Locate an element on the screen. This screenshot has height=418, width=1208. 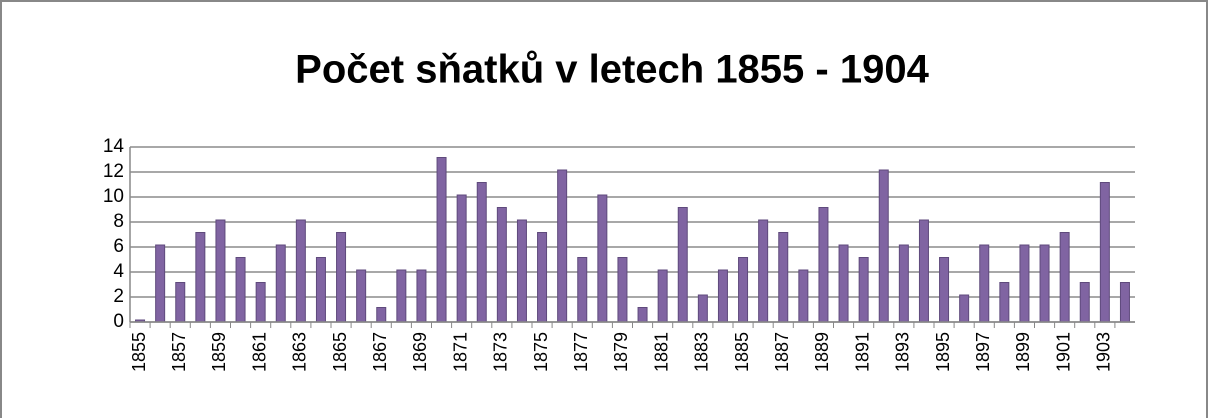
y-tick-label: 8 is located at coordinates (118, 221).